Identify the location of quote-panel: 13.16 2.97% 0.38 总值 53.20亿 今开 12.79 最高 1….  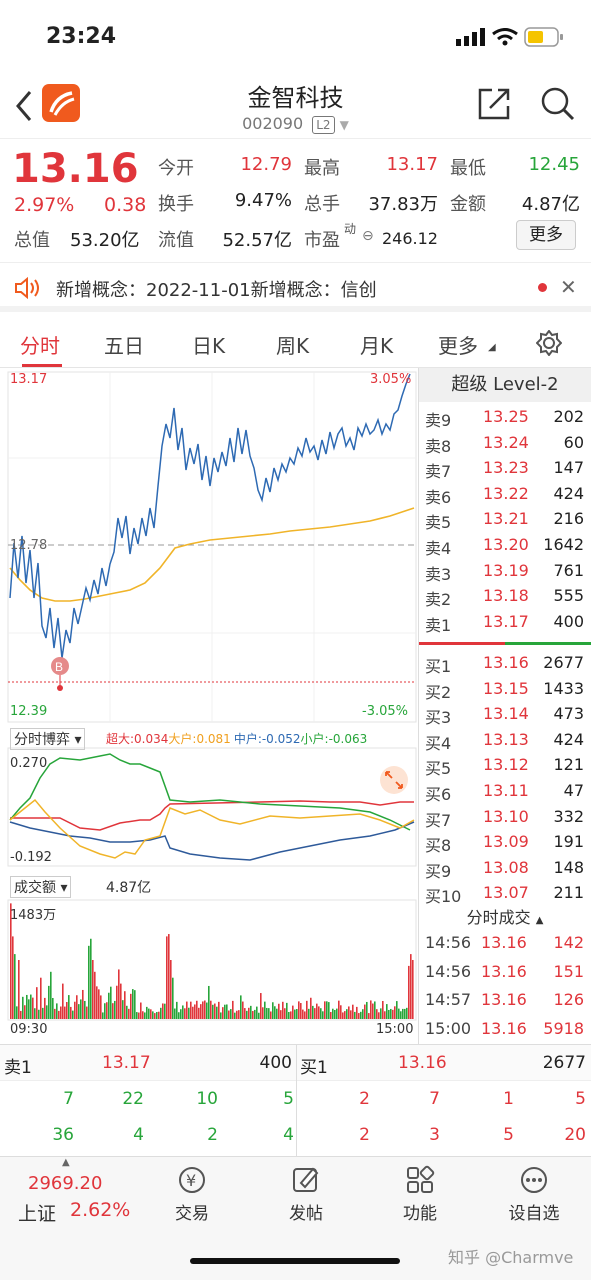
(295, 198).